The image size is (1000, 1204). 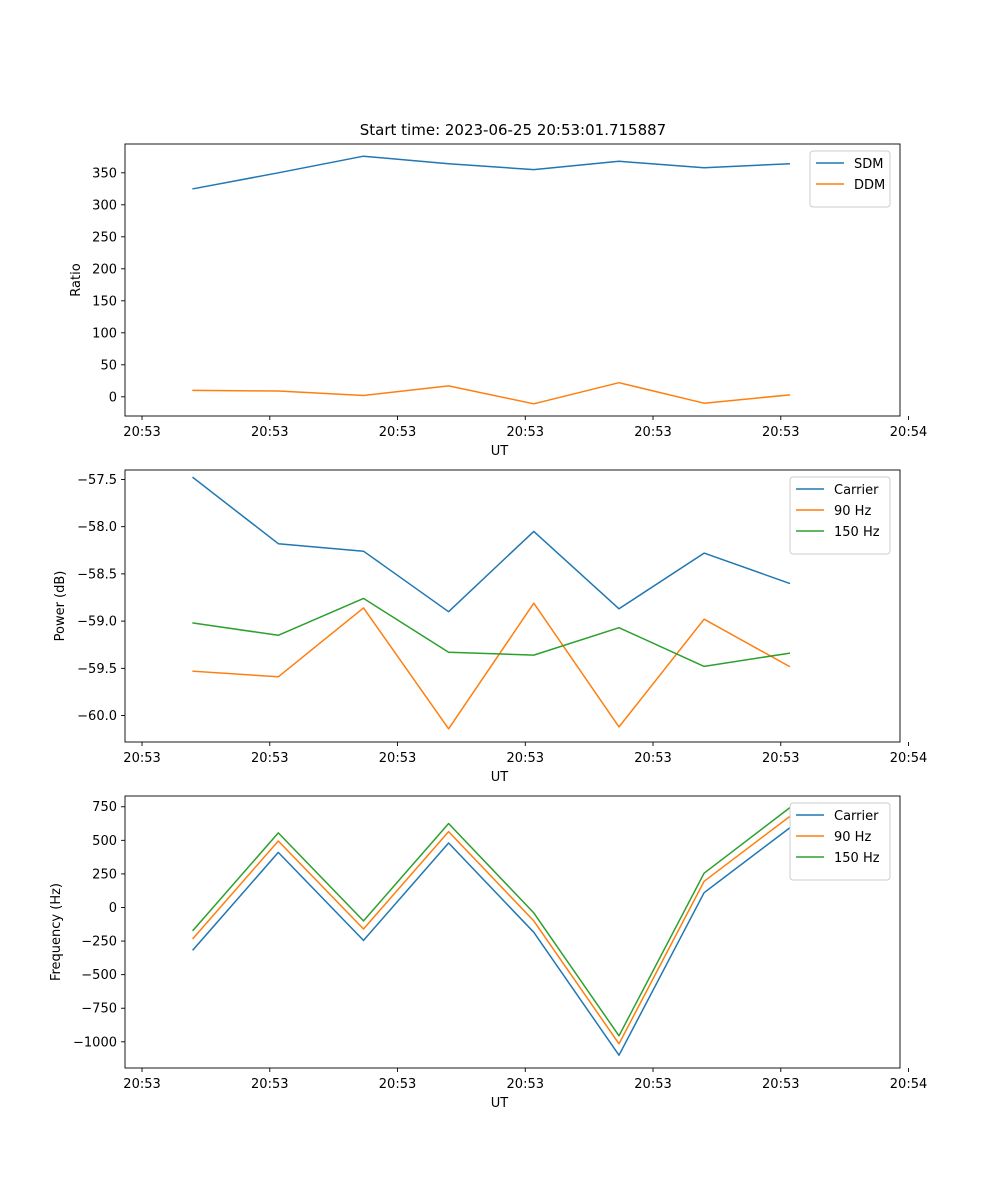 What do you see at coordinates (99, 975) in the screenshot?
I see `y-tick-label: −500` at bounding box center [99, 975].